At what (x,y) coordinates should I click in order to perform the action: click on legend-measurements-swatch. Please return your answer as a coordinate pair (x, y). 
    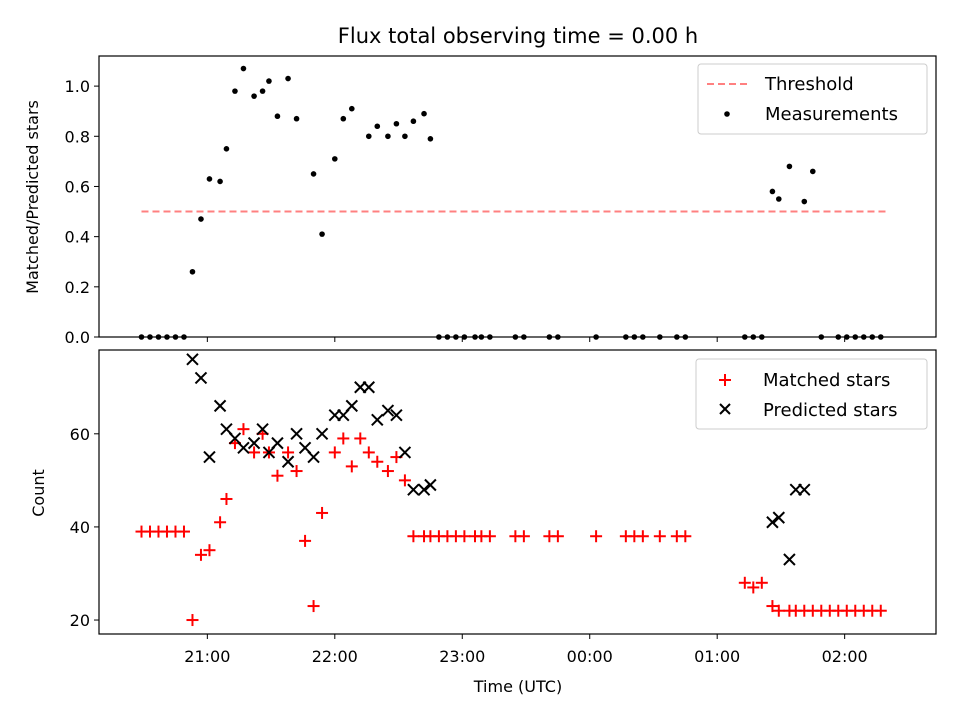
    Looking at the image, I should click on (727, 114).